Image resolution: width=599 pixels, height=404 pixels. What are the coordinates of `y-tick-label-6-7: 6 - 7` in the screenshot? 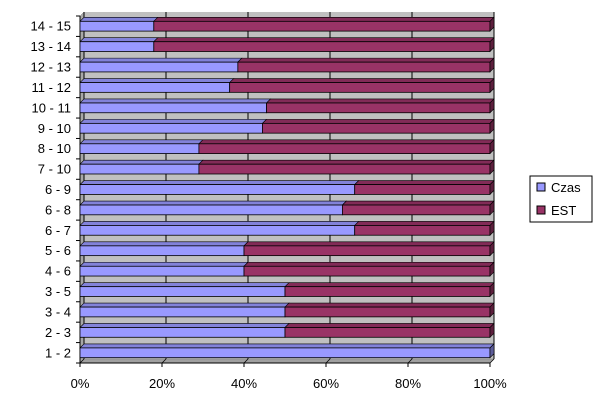 It's located at (58, 230).